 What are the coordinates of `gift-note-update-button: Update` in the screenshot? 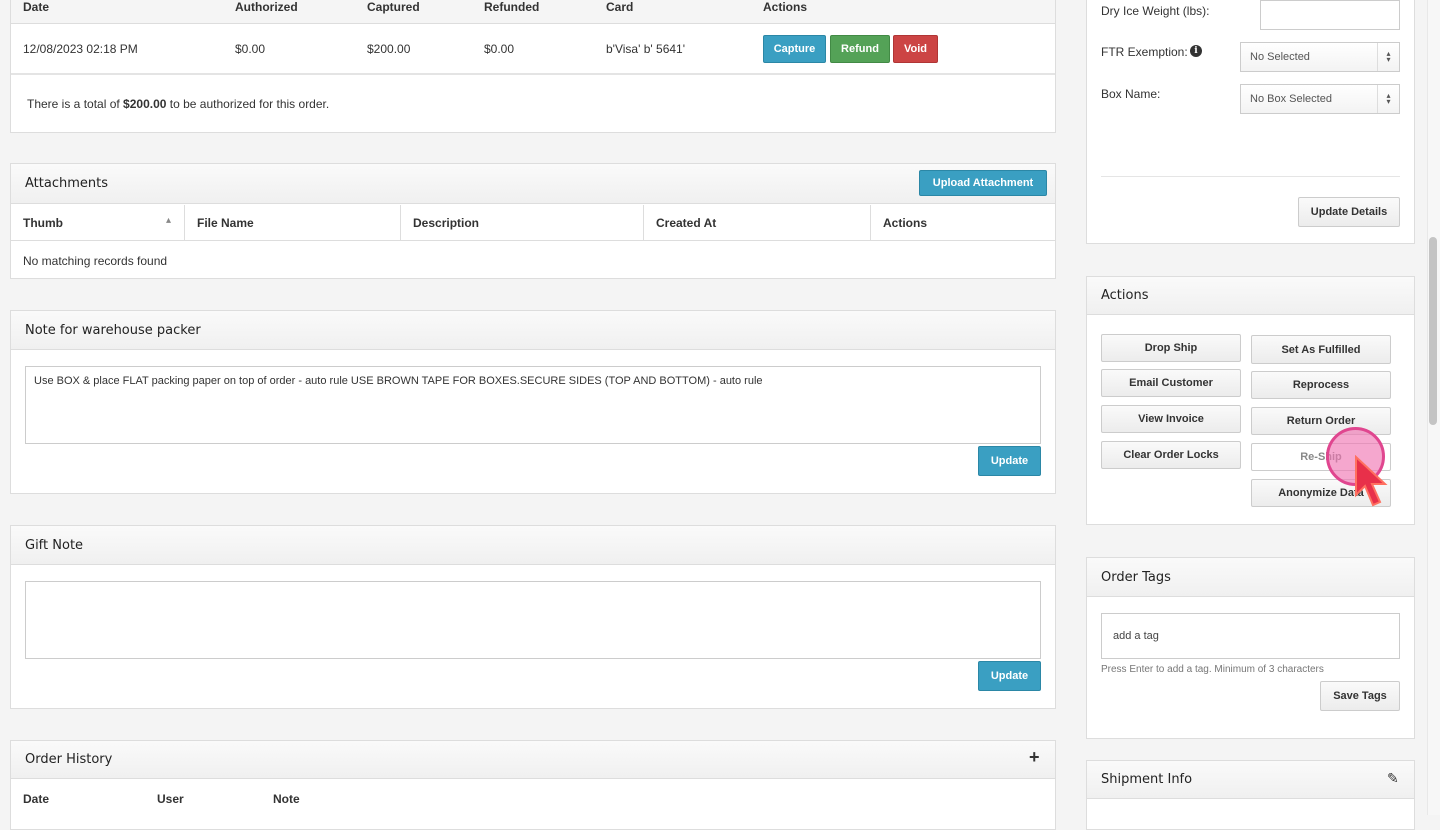 It's located at (1009, 676).